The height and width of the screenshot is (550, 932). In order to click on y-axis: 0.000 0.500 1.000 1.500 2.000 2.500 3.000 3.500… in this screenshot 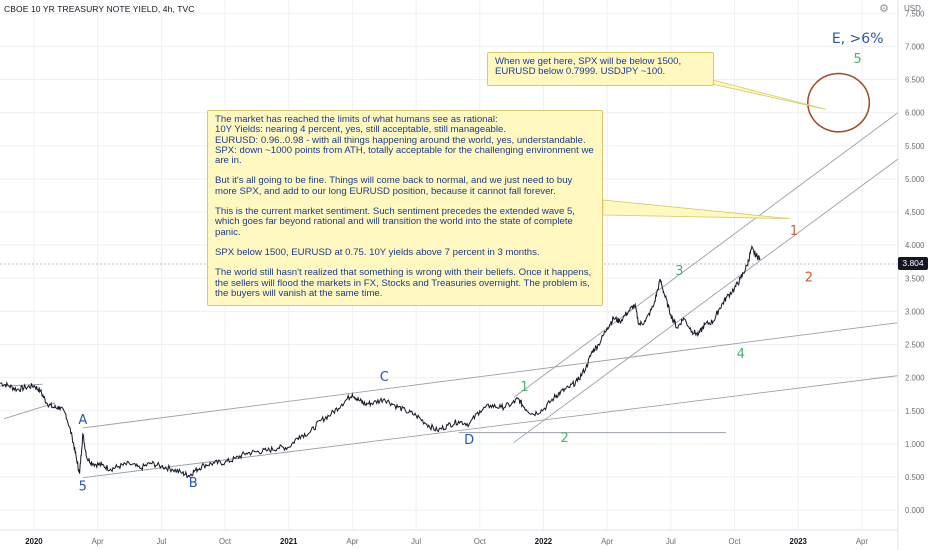, I will do `click(915, 262)`.